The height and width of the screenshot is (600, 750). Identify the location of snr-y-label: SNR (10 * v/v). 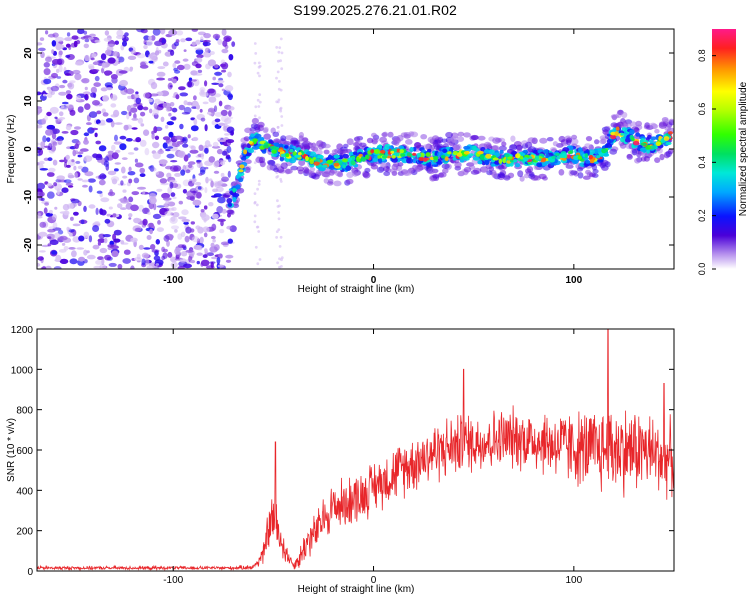
(11, 450).